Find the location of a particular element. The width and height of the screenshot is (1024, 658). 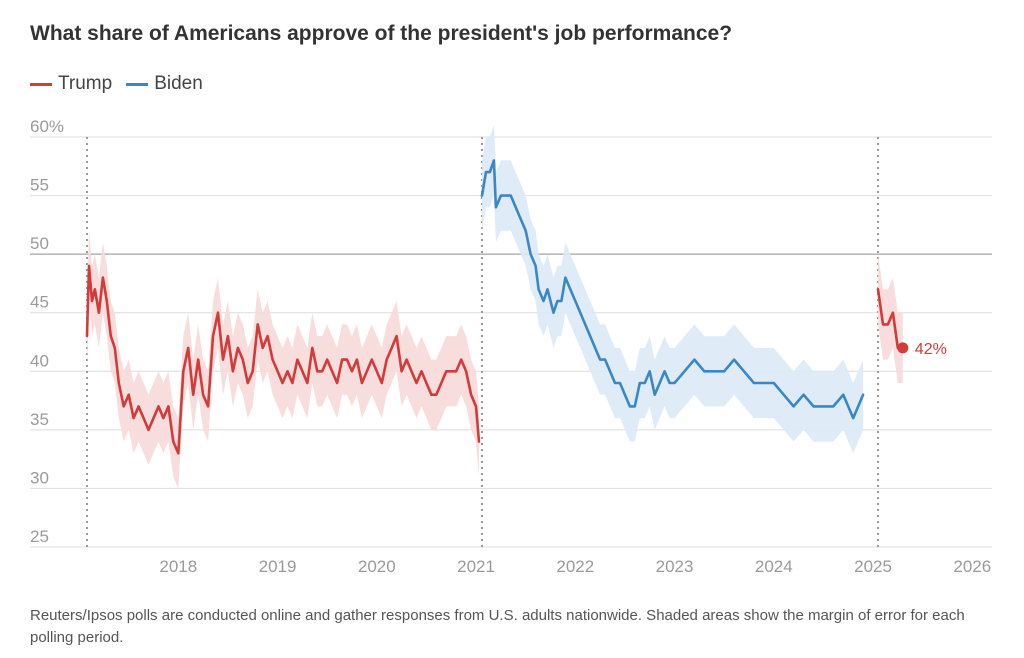

x-tick-label: 2022 is located at coordinates (575, 566).